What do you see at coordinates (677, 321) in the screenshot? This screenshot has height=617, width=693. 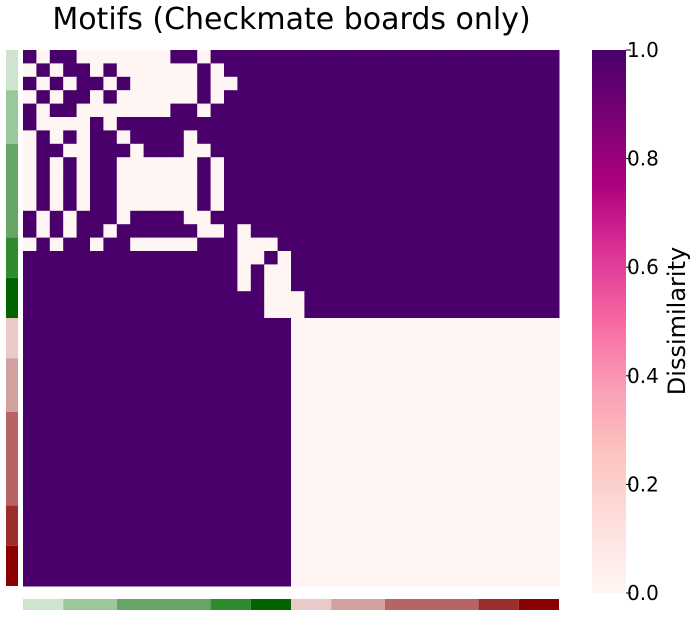 I see `colorbar-label: Dissimilarity` at bounding box center [677, 321].